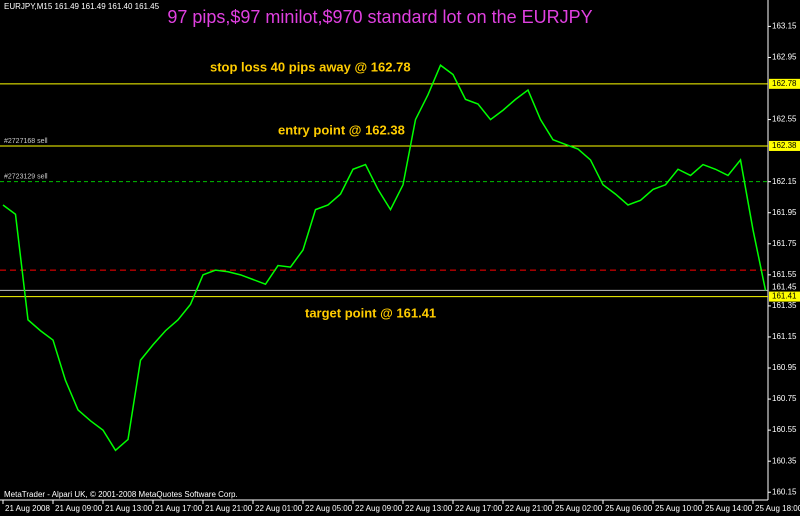 This screenshot has height=516, width=800. Describe the element at coordinates (729, 508) in the screenshot. I see `x-tick-label: 25 Aug 14:00` at that location.